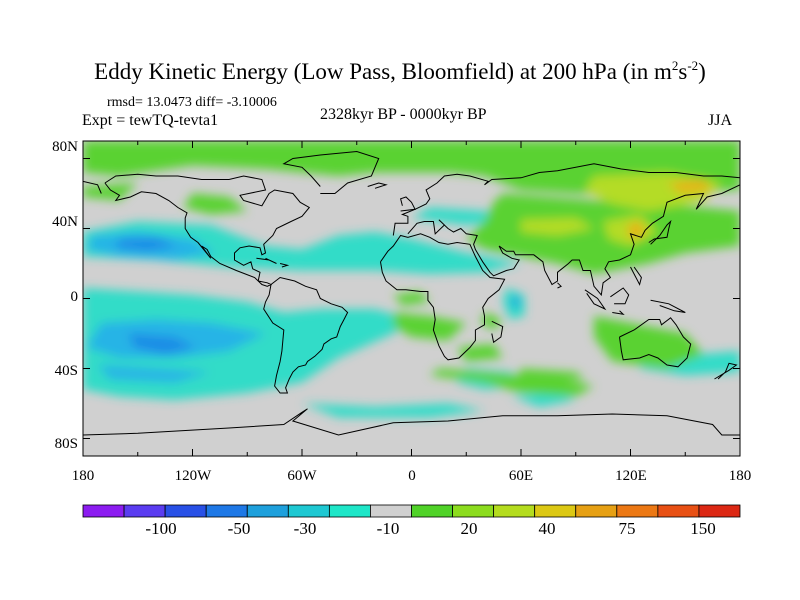 The height and width of the screenshot is (600, 800). Describe the element at coordinates (74, 297) in the screenshot. I see `y-tick-label: 0` at that location.